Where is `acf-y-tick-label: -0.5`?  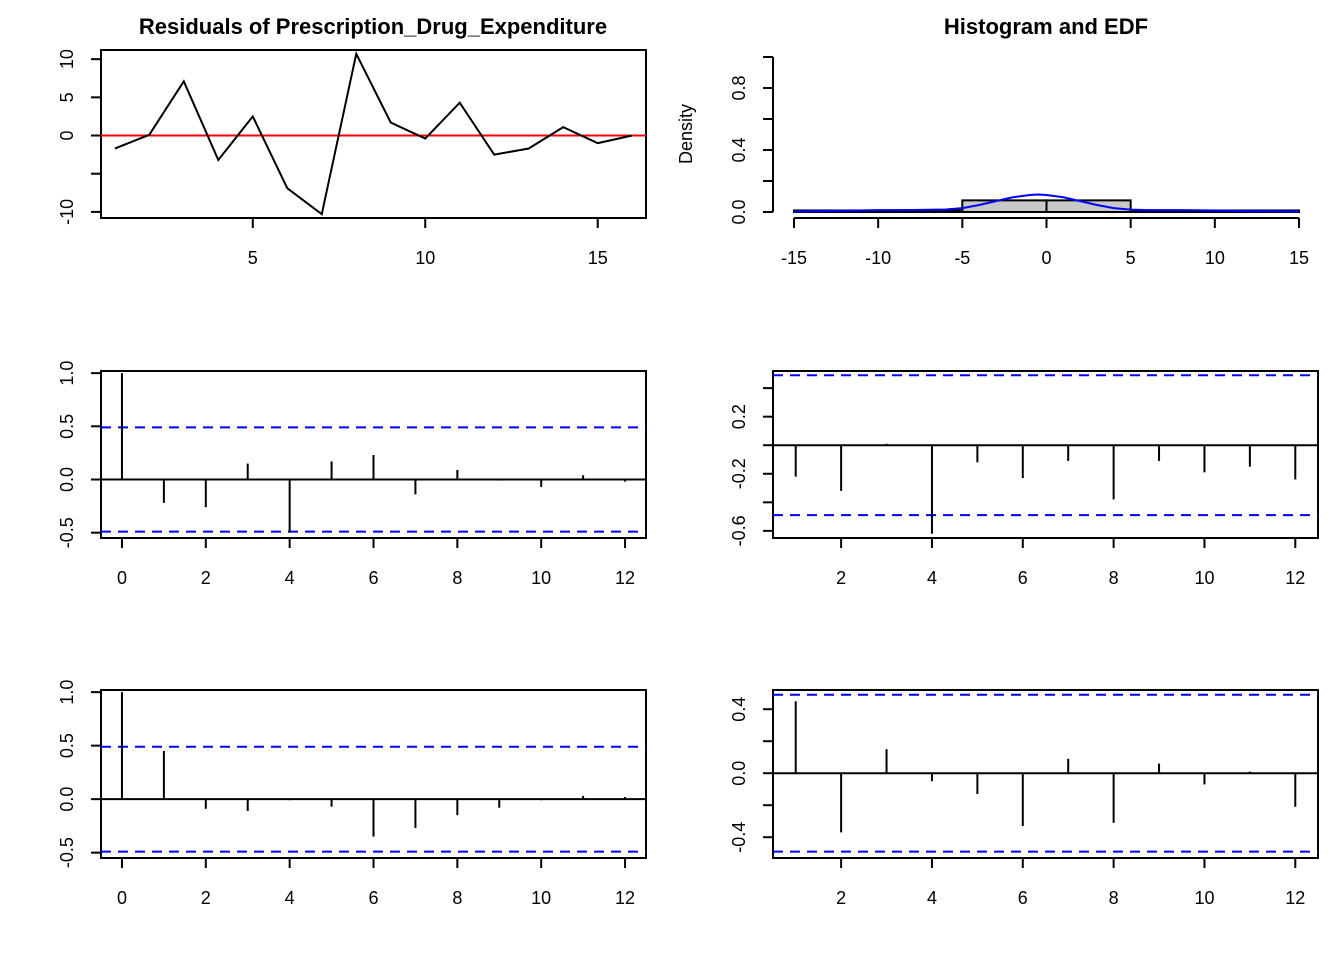
acf-y-tick-label: -0.5 is located at coordinates (67, 532).